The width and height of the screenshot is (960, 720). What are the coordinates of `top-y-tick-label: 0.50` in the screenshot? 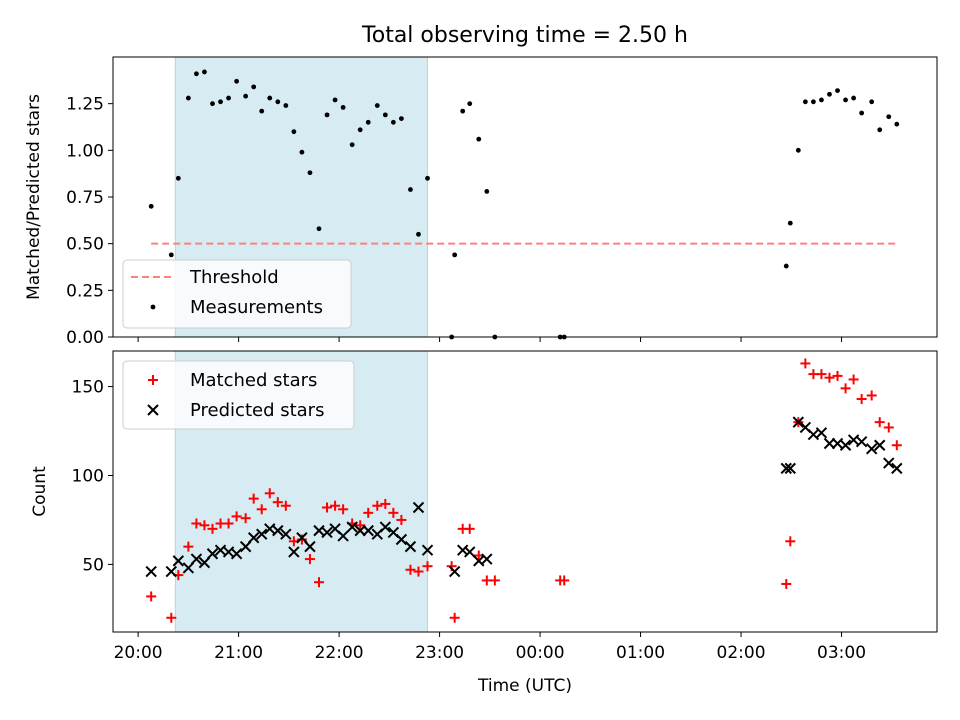 It's located at (85, 245).